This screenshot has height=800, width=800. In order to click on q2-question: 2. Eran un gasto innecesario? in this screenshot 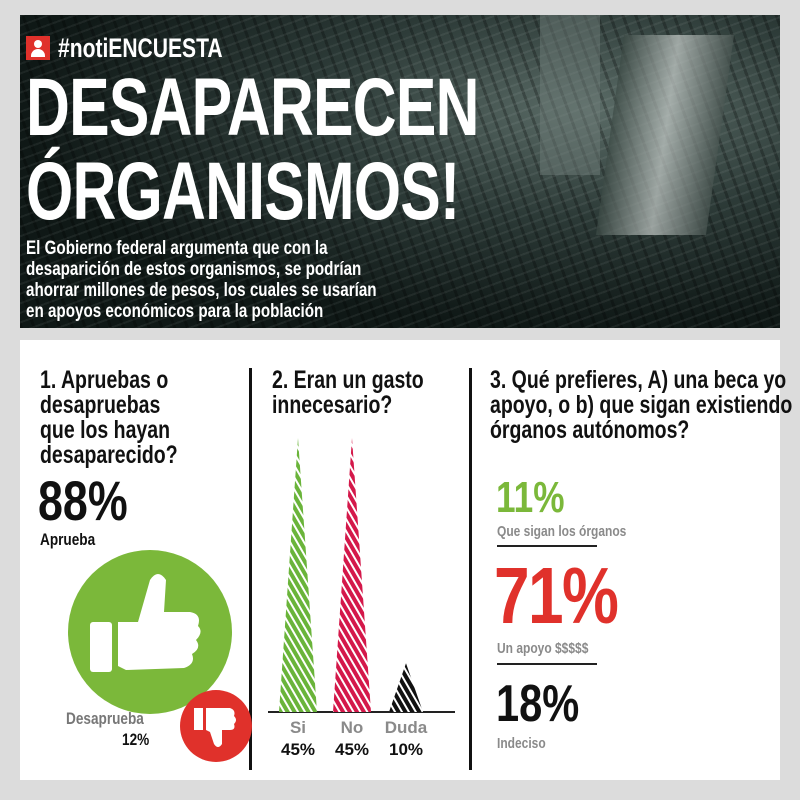, I will do `click(348, 392)`.